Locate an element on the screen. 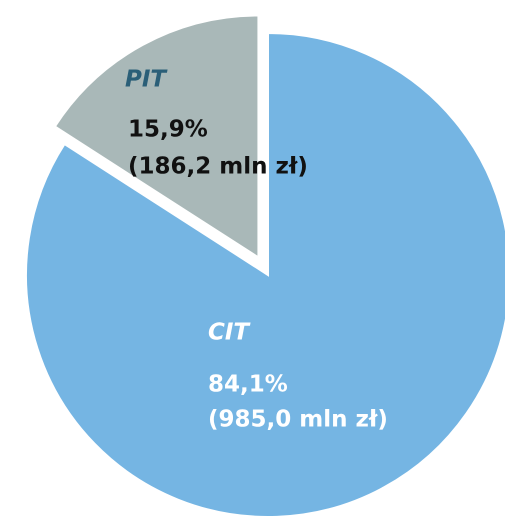 This screenshot has width=505, height=523. value-label: 84,1% is located at coordinates (248, 385).